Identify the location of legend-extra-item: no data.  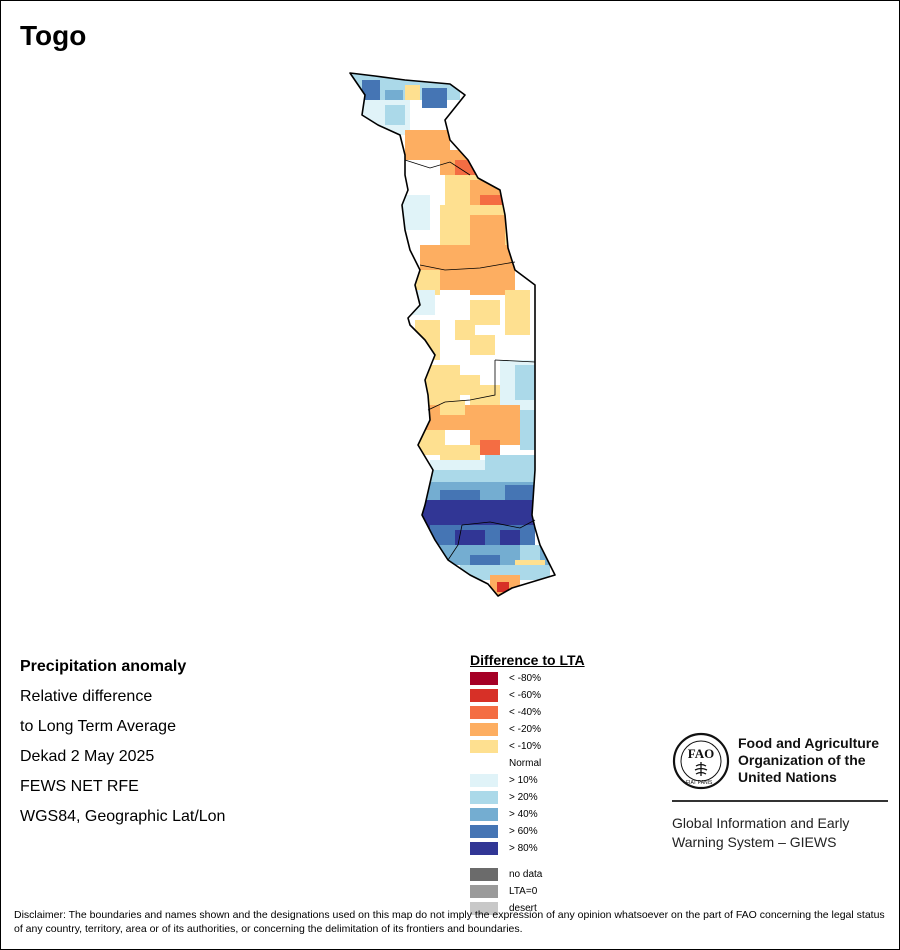
(506, 874).